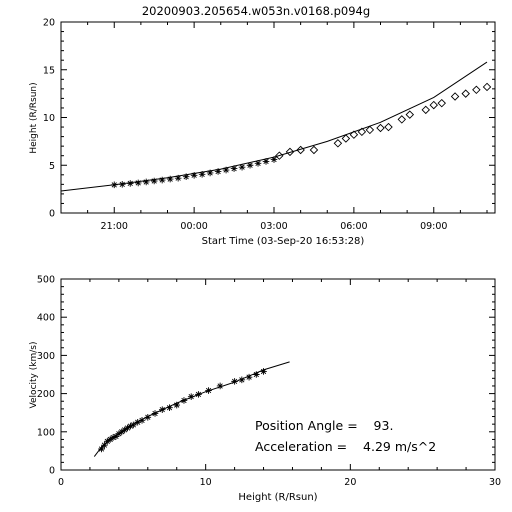 This screenshot has width=512, height=512. Describe the element at coordinates (433, 226) in the screenshot. I see `time-tick-label: 09:00` at that location.